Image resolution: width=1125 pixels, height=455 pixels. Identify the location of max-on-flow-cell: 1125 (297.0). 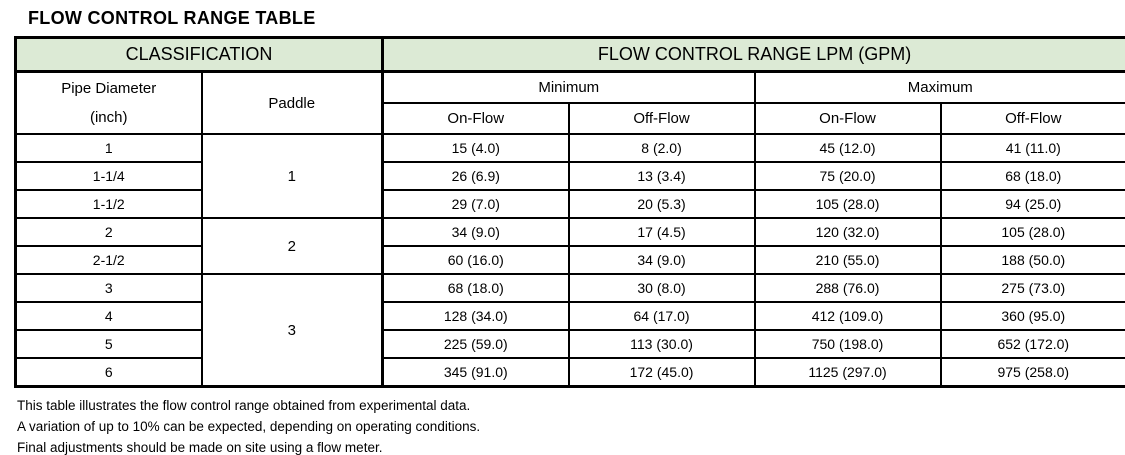
(847, 372).